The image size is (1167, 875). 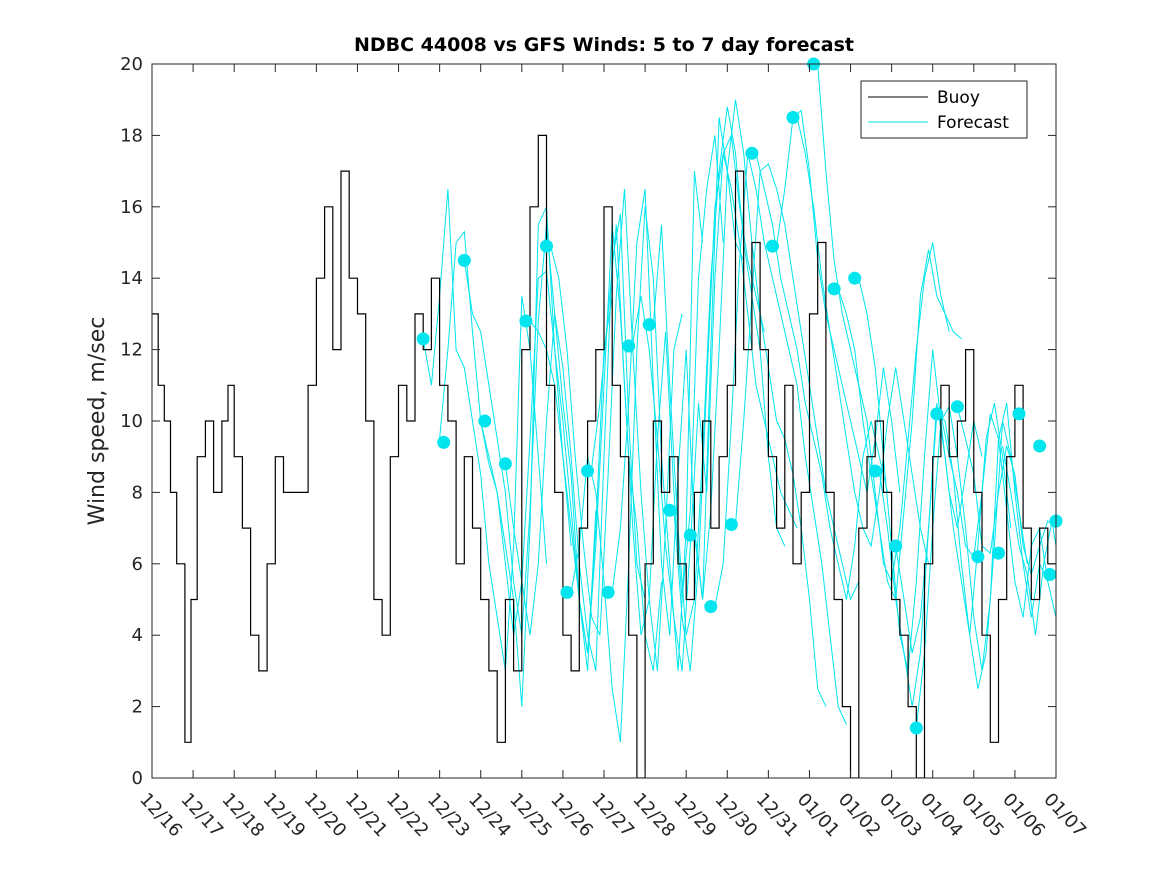 What do you see at coordinates (137, 635) in the screenshot?
I see `y-tick-label: 4` at bounding box center [137, 635].